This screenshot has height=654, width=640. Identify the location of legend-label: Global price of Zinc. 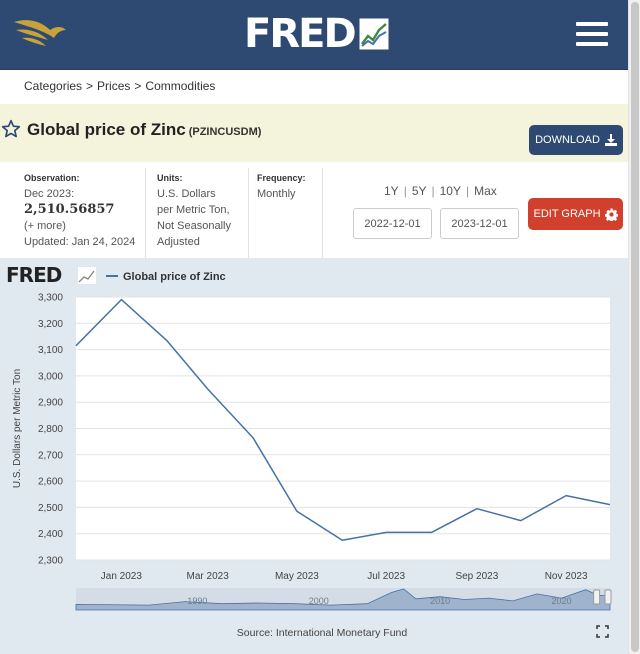
(174, 277).